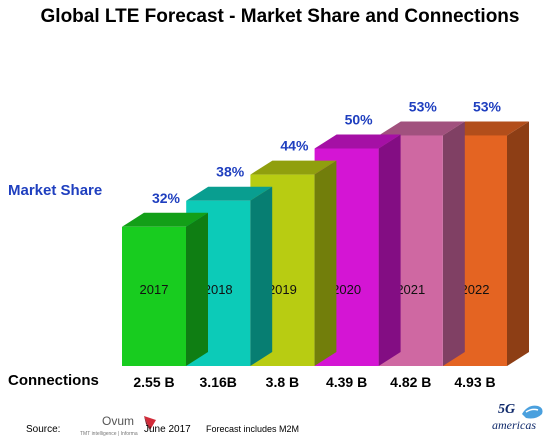 This screenshot has width=560, height=444. Describe the element at coordinates (218, 382) in the screenshot. I see `connections-value: 3.16B` at that location.